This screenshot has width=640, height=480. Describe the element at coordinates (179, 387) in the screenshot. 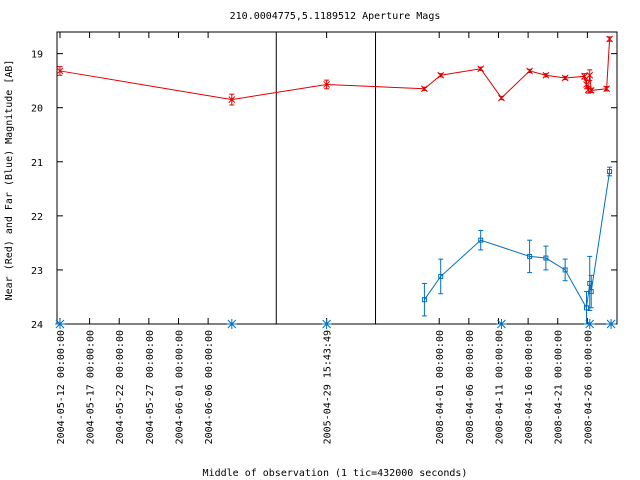

I see `x-tick-label: 2004-06-01 00:00:00` at that location.